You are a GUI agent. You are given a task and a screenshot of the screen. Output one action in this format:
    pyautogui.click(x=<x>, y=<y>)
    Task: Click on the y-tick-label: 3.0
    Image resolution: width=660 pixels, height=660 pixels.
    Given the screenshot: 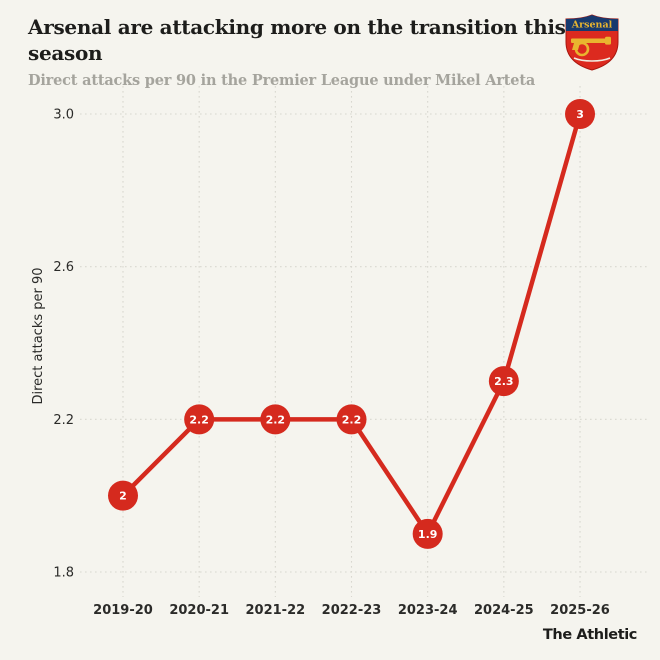 What is the action you would take?
    pyautogui.click(x=63, y=115)
    